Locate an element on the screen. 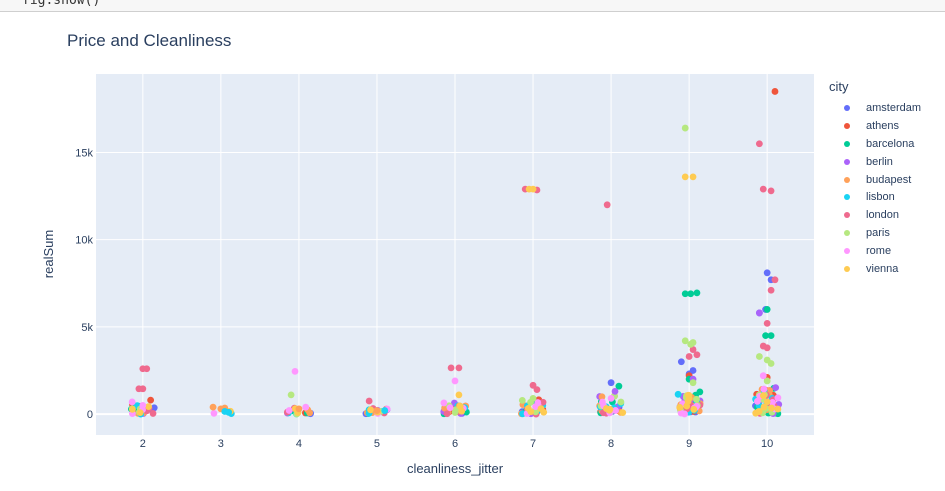  legend-item-berlin: berlin is located at coordinates (884, 162).